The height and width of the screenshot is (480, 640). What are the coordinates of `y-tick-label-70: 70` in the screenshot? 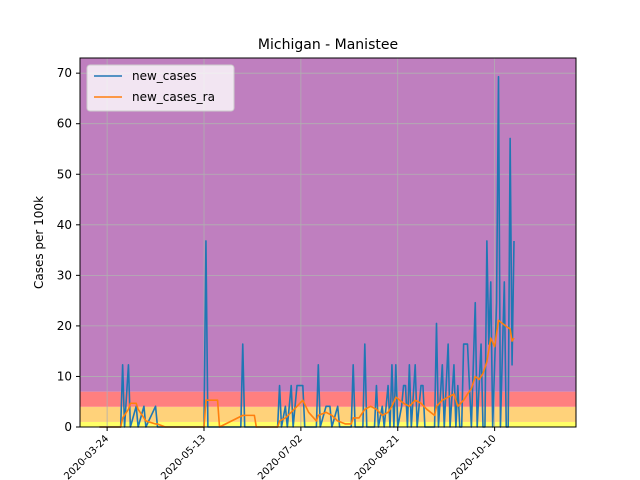 It's located at (64, 73).